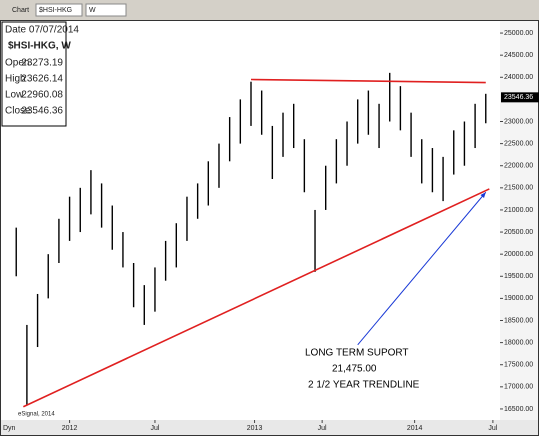  I want to click on y-tick-label: 21000.00, so click(518, 210).